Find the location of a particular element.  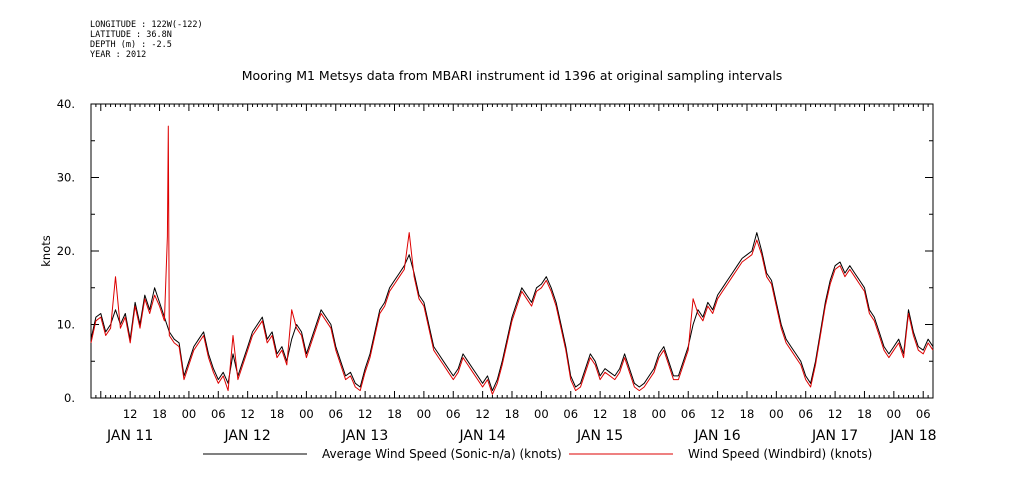

y-tick-label: 40. is located at coordinates (66, 104).